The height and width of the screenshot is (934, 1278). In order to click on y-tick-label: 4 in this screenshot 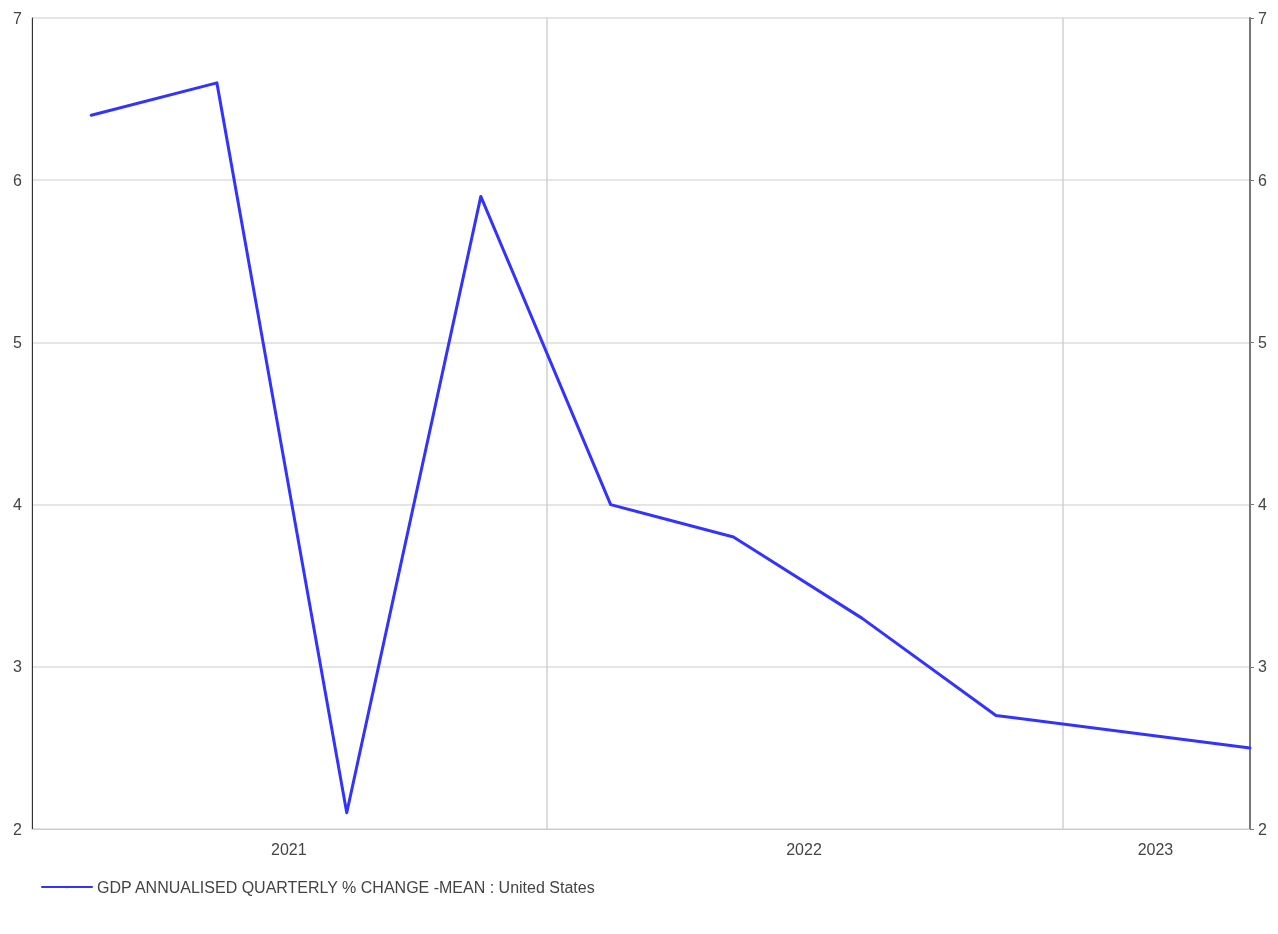, I will do `click(1262, 505)`.